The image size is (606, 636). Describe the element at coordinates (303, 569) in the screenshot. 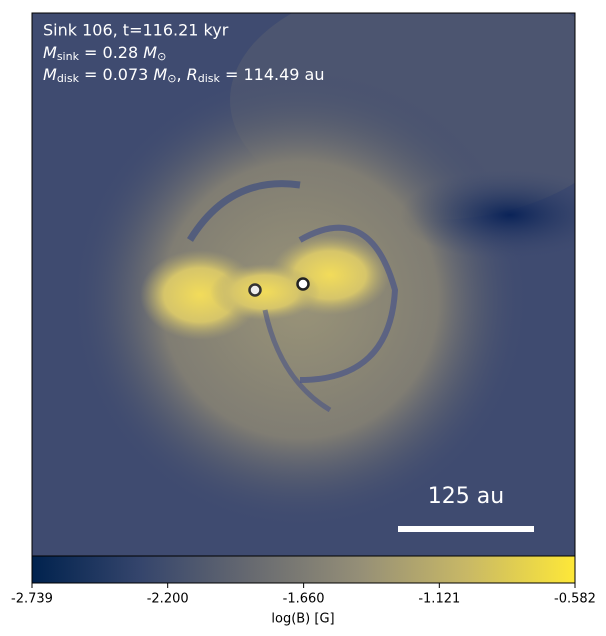

I see `colorbar` at that location.